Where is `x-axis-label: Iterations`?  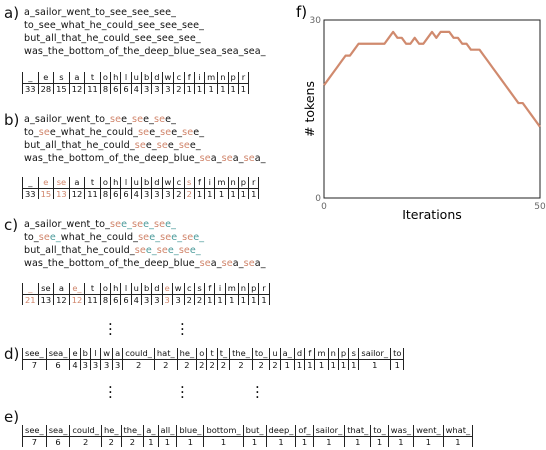
x-axis-label: Iterations is located at coordinates (432, 214).